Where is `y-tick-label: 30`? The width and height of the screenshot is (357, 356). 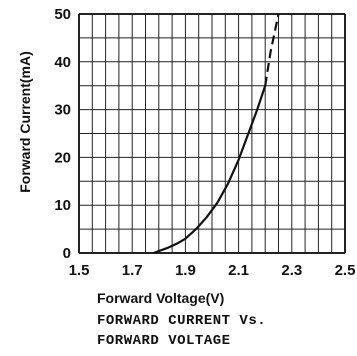
y-tick-label: 30 is located at coordinates (62, 110).